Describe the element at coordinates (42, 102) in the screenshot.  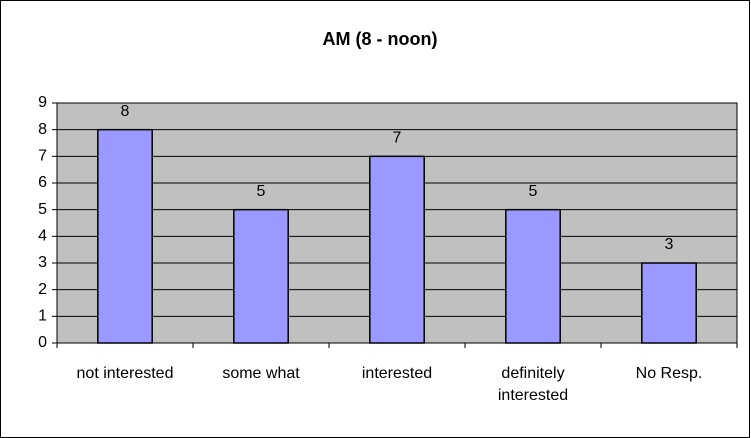
I see `y-tick-label: 9` at that location.